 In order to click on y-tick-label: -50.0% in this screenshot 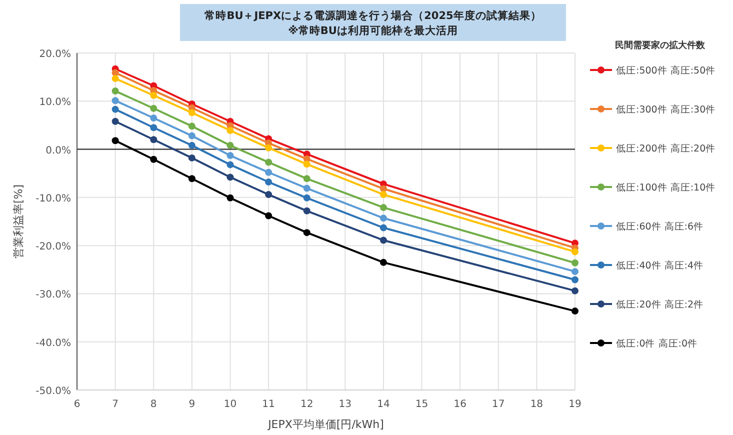, I will do `click(53, 391)`.